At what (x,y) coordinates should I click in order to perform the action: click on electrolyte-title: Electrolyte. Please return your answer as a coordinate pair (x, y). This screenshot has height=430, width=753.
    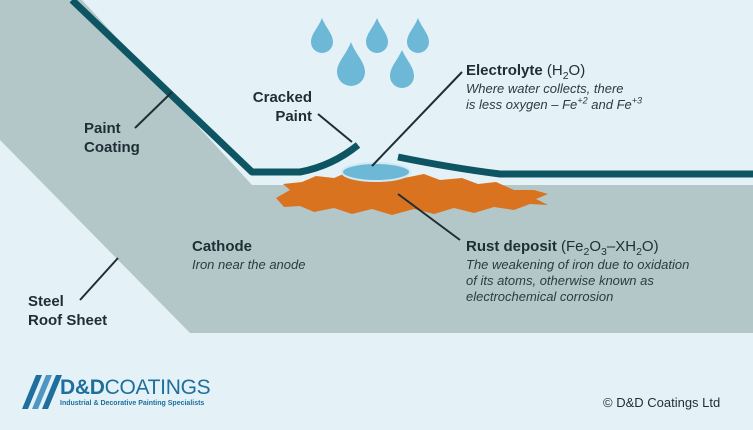
    Looking at the image, I should click on (504, 70).